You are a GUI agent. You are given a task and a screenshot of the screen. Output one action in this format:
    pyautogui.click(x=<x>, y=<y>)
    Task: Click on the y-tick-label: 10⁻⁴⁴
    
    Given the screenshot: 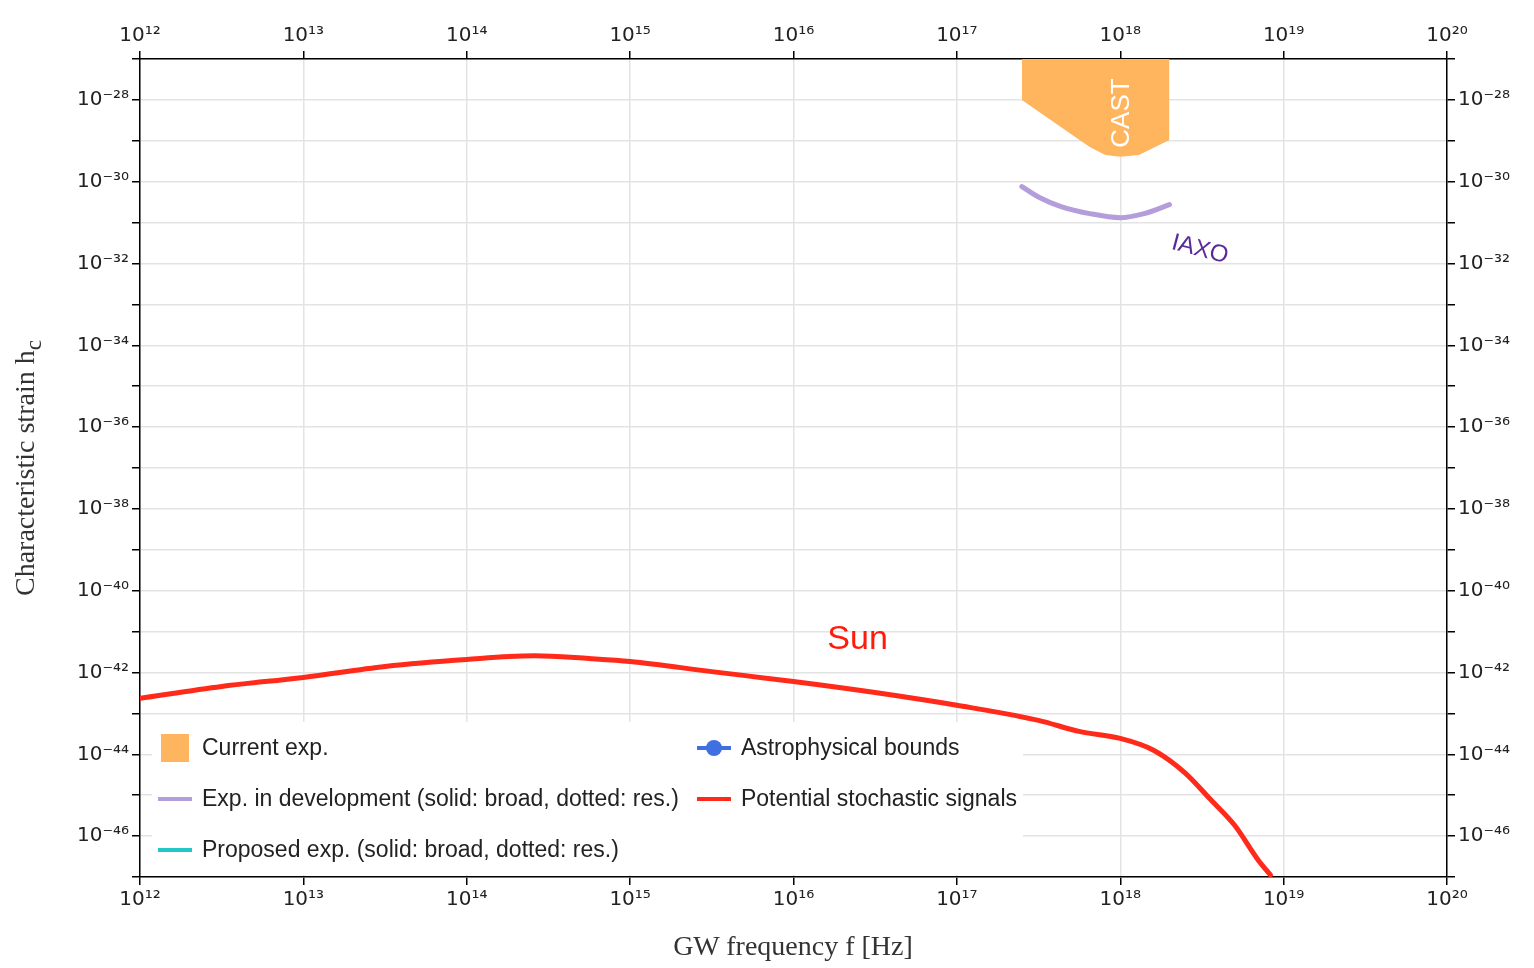 What is the action you would take?
    pyautogui.click(x=1484, y=752)
    